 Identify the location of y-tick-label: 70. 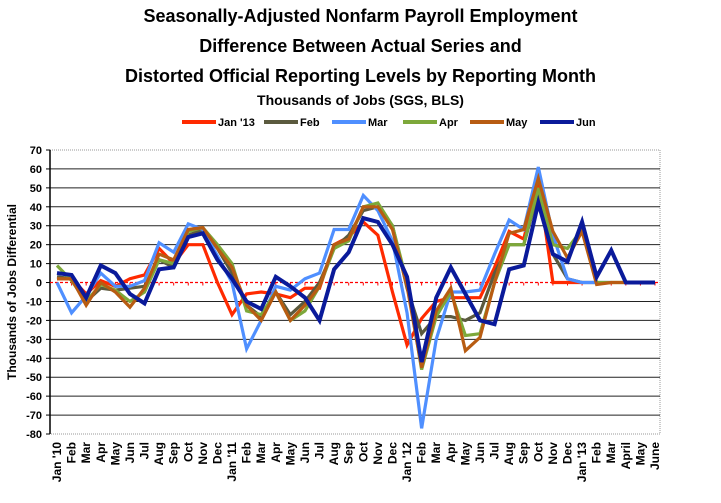
(36, 151).